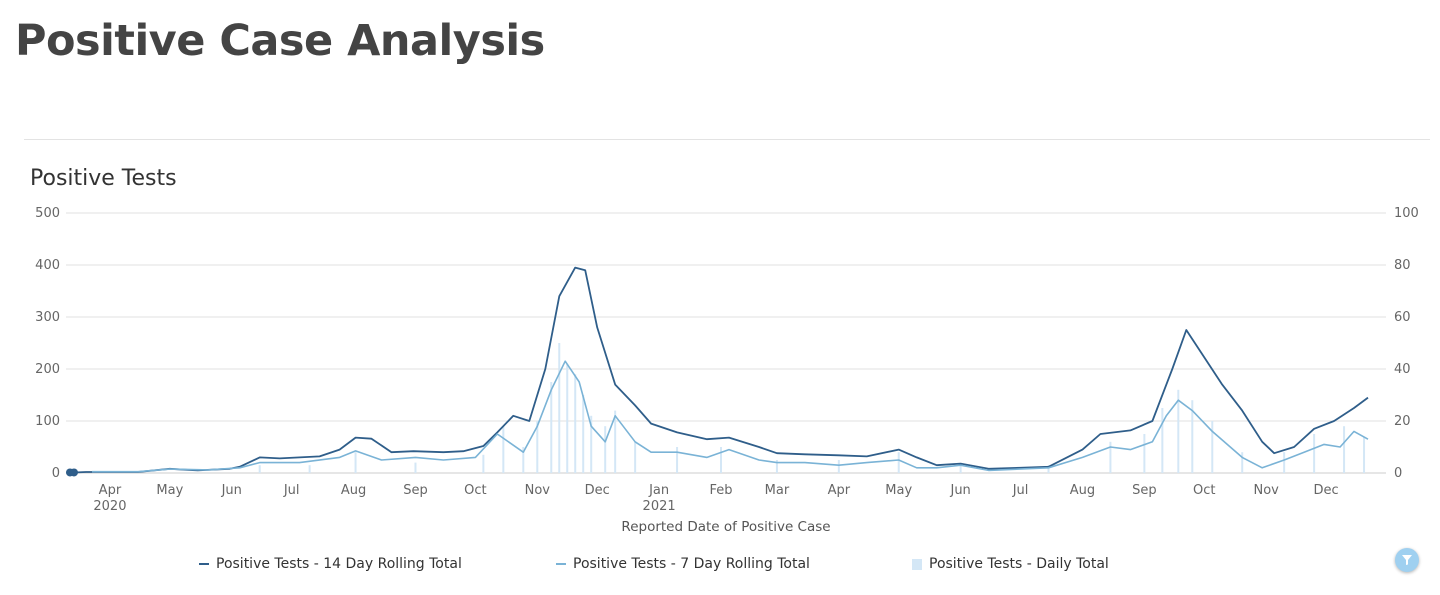 This screenshot has width=1440, height=595. Describe the element at coordinates (1398, 473) in the screenshot. I see `y-right-tick-label: 0` at that location.